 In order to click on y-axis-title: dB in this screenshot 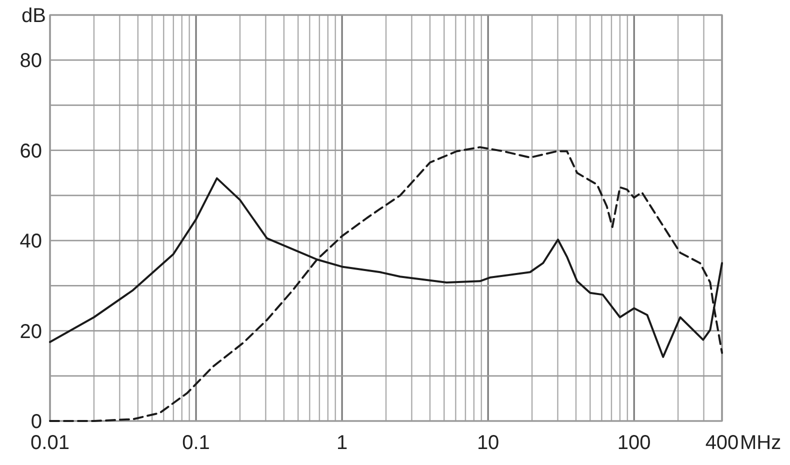, I will do `click(34, 16)`.